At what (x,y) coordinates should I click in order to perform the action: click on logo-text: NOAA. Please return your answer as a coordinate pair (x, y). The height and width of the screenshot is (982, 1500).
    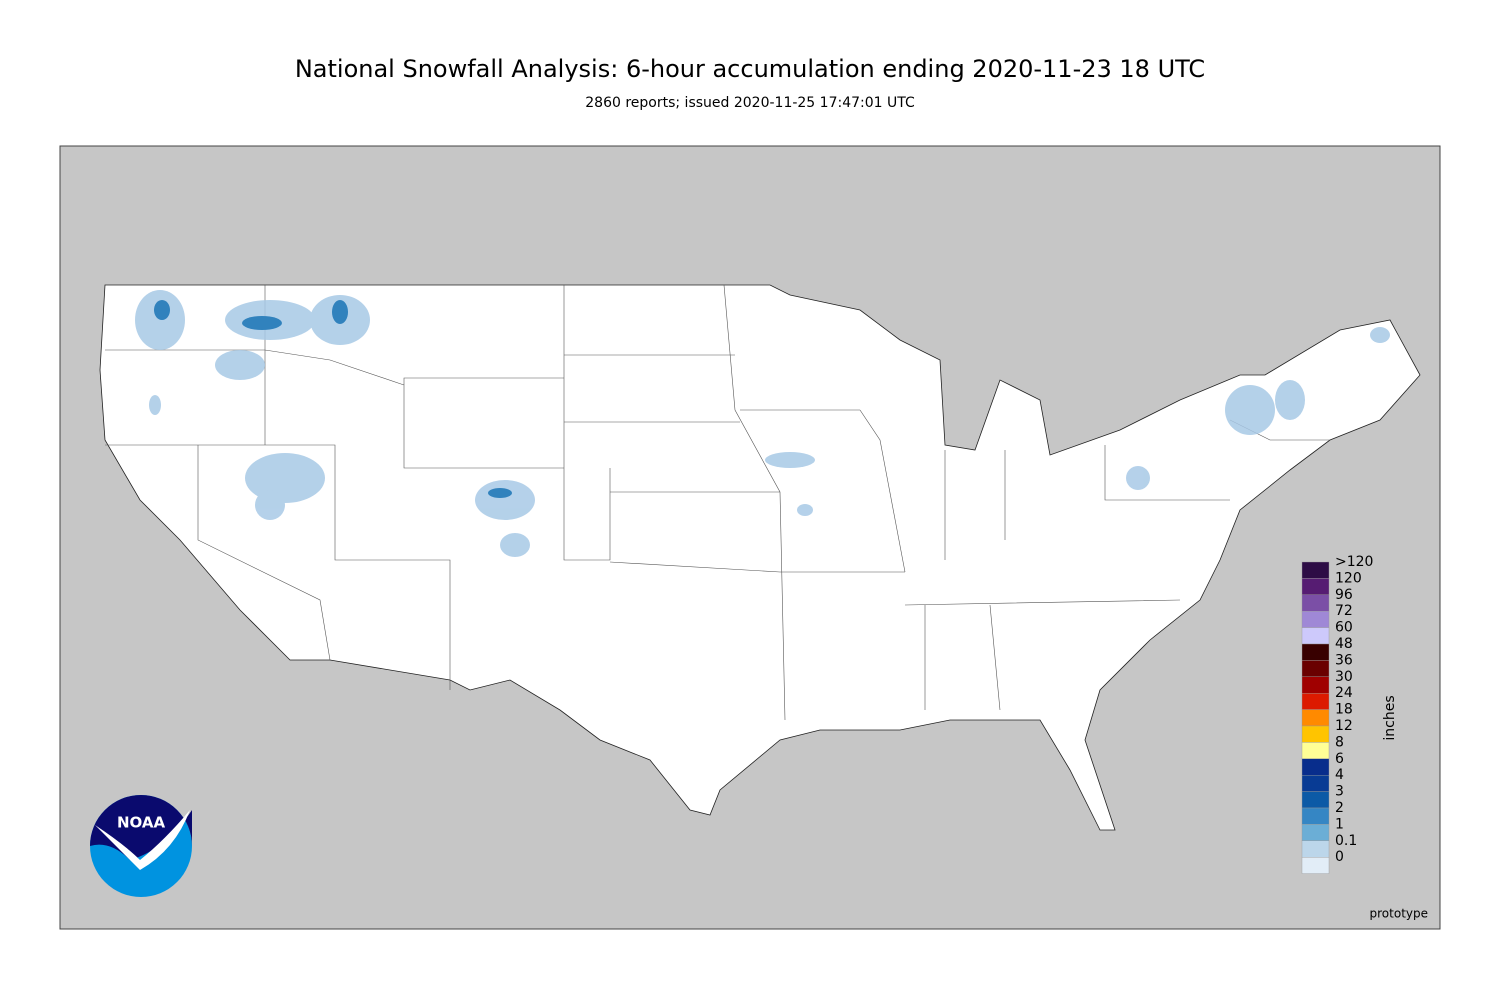
    Looking at the image, I should click on (141, 823).